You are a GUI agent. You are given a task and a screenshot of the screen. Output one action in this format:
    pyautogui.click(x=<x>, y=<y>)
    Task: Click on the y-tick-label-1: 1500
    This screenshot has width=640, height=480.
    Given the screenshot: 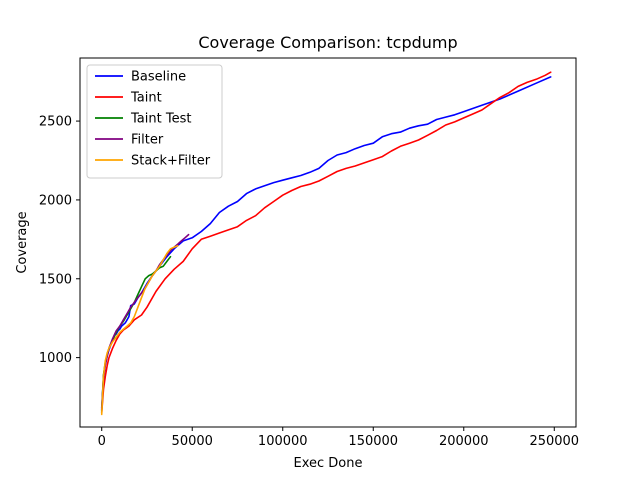 What is the action you would take?
    pyautogui.click(x=55, y=279)
    